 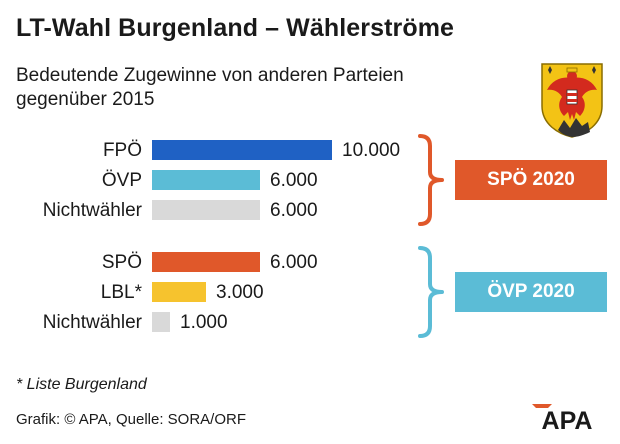 I want to click on subtitle-line-2: gegenüber 2015, so click(x=85, y=99).